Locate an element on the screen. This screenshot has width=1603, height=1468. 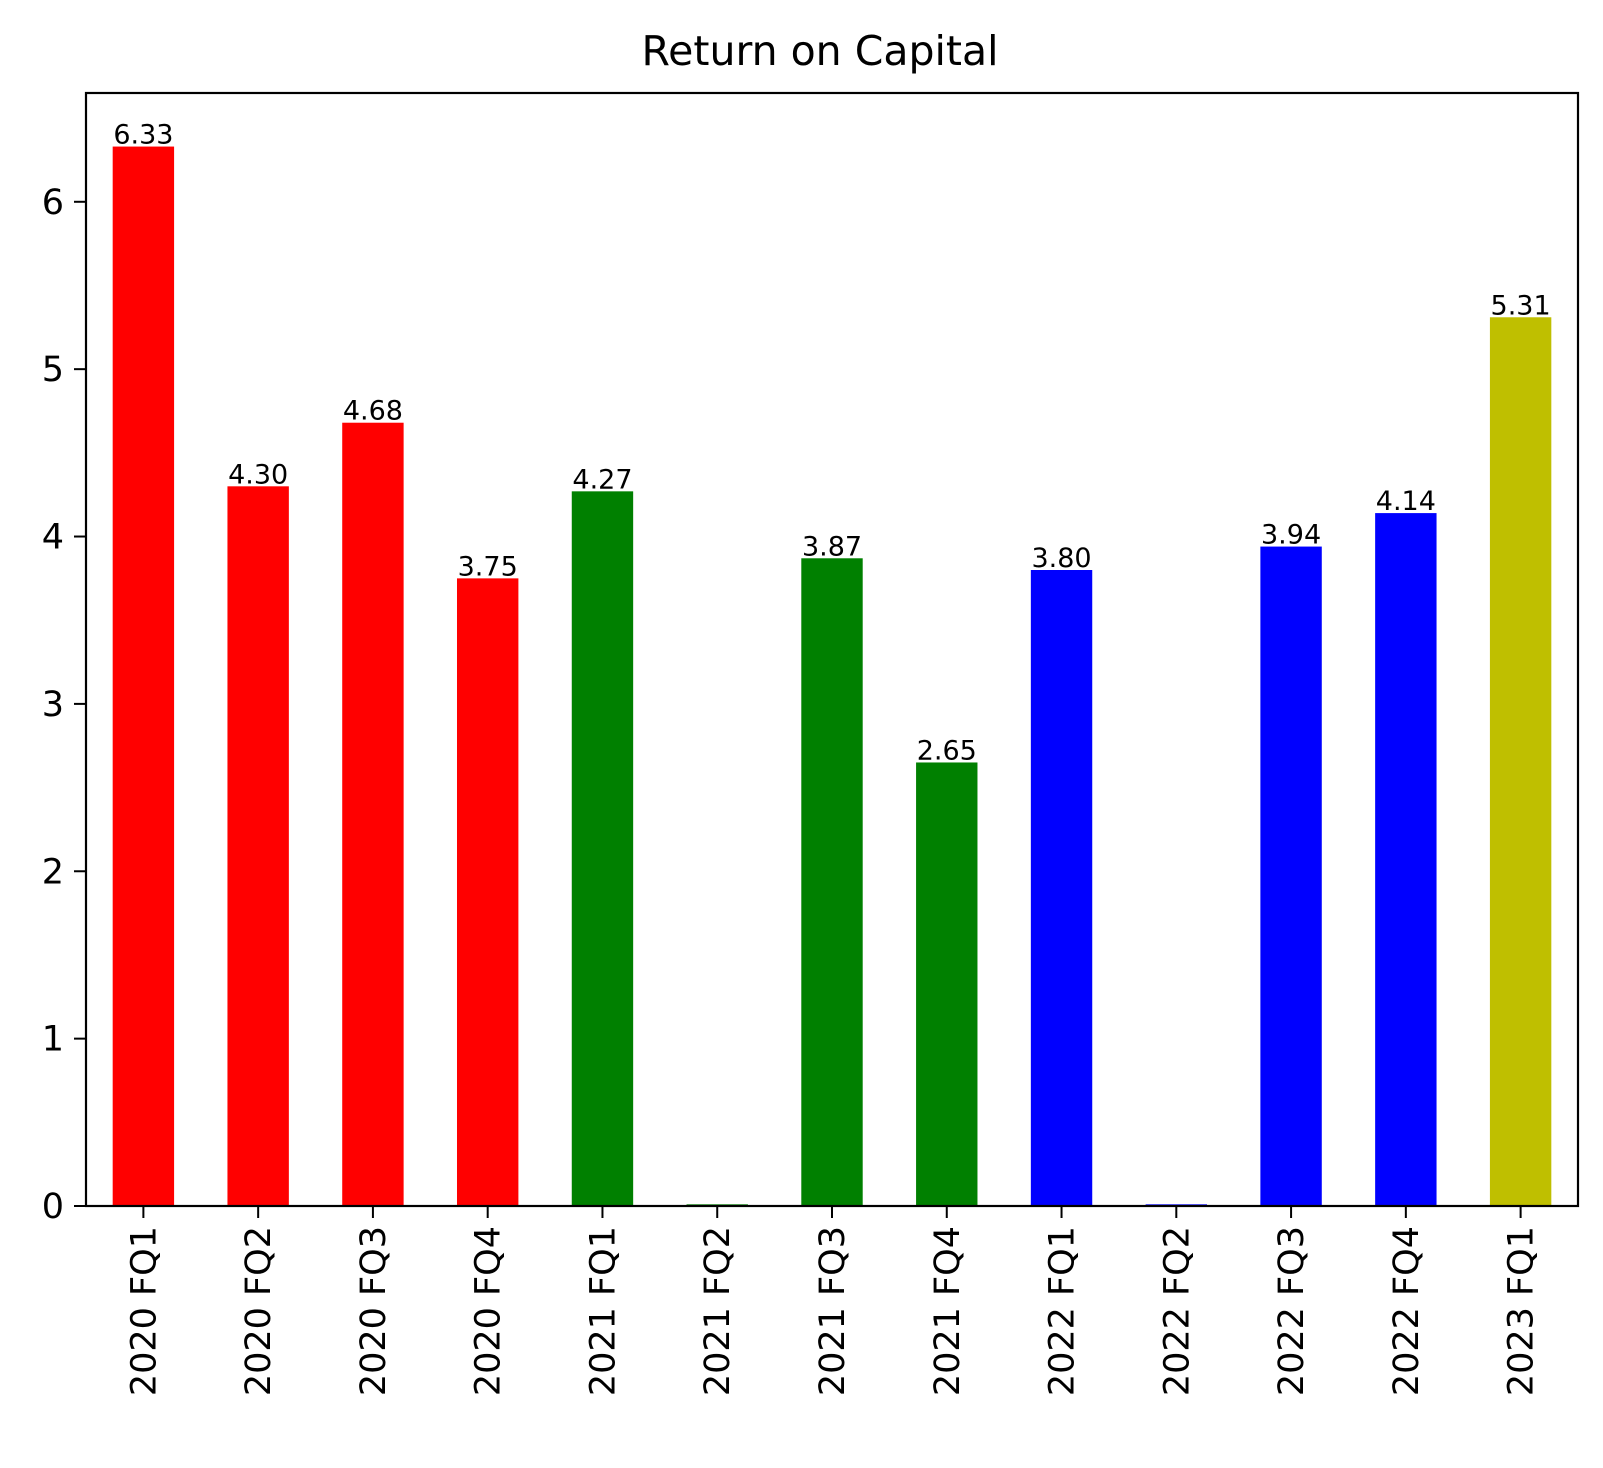
y-tick-label: 0 is located at coordinates (53, 1207).